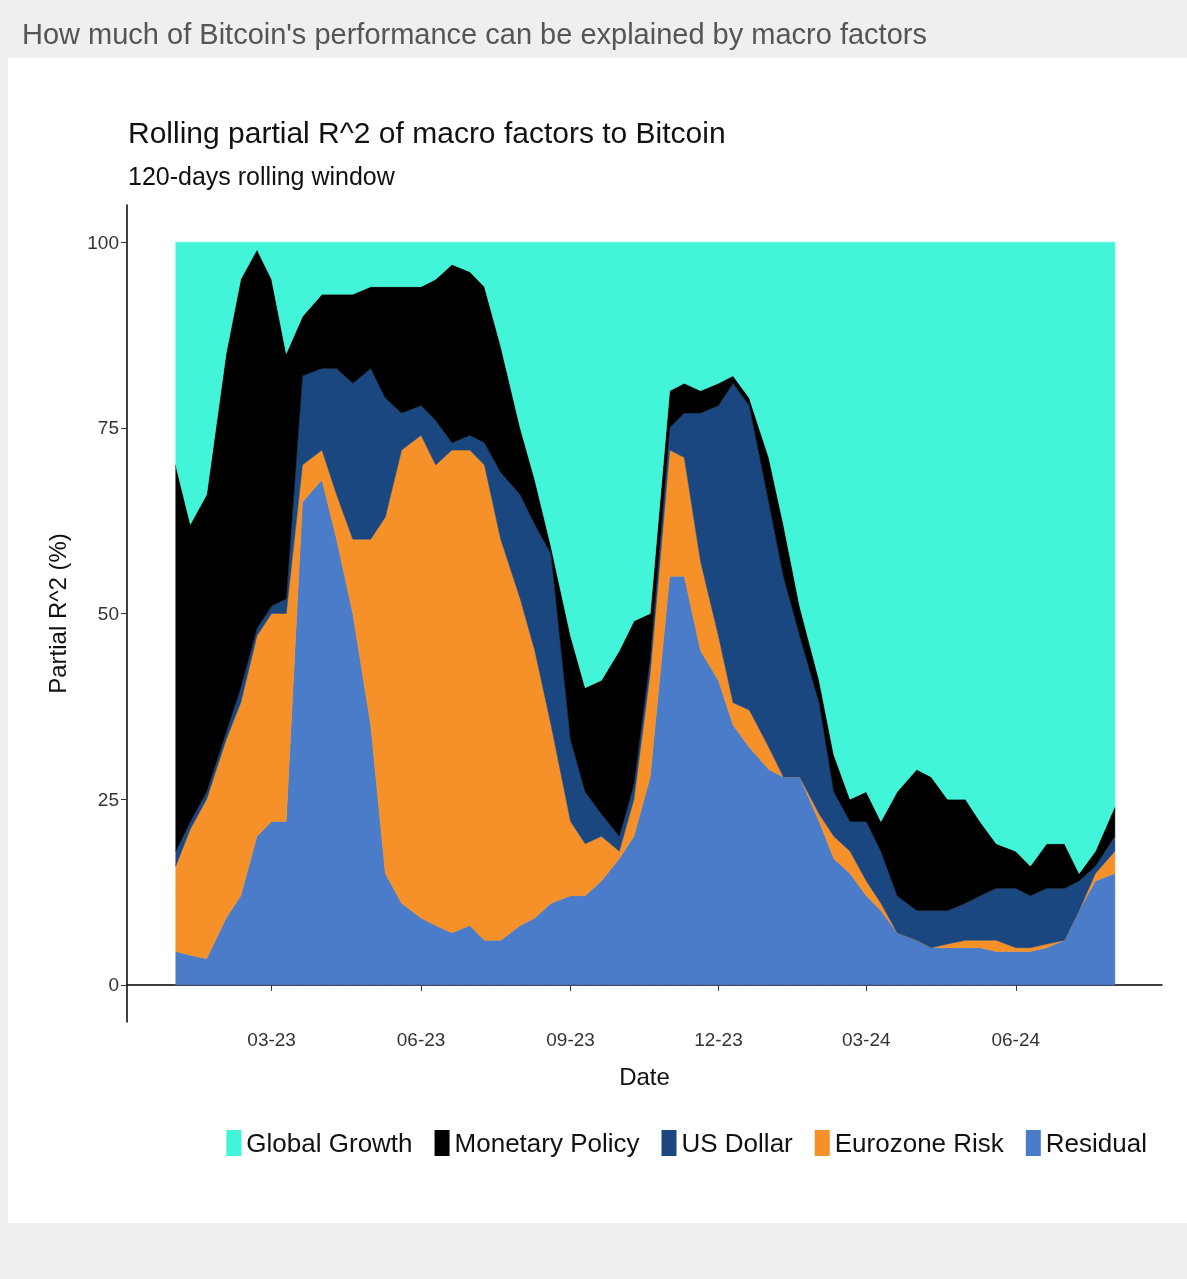  What do you see at coordinates (547, 1143) in the screenshot?
I see `legend-label: Monetary Policy` at bounding box center [547, 1143].